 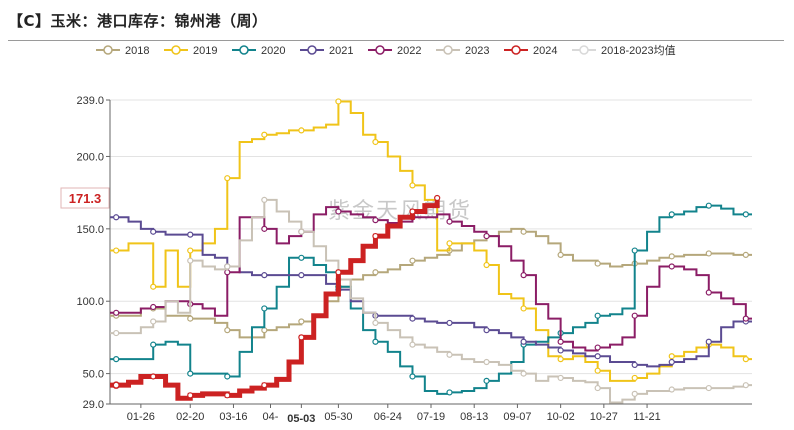 What do you see at coordinates (258, 51) in the screenshot?
I see `legend-item-3: 2020` at bounding box center [258, 51].